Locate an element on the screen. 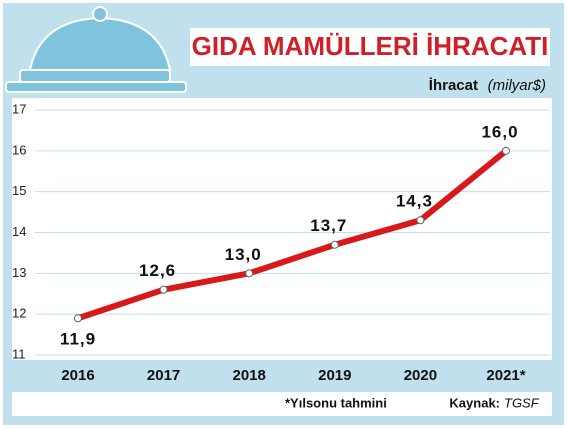  y-tick-label: 15 is located at coordinates (19, 190).